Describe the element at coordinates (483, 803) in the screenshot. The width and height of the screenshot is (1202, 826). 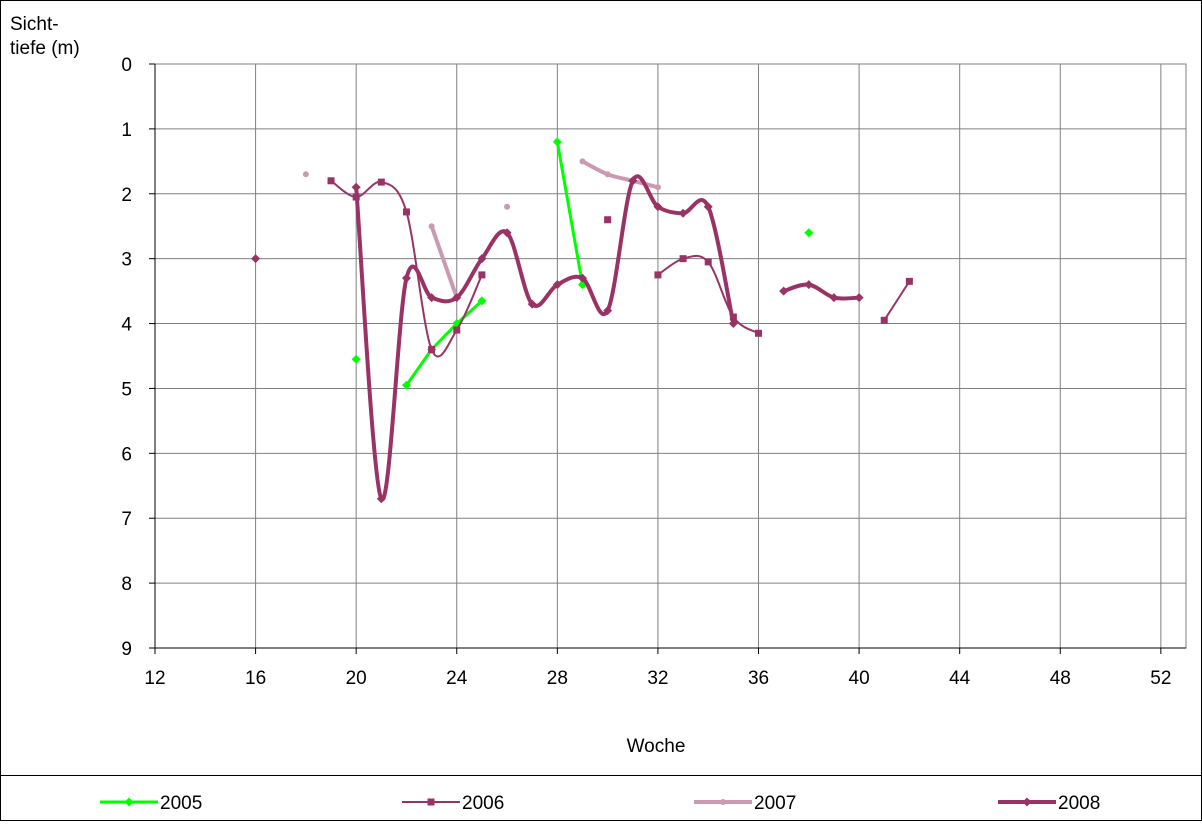
I see `legend-label: 2006` at that location.